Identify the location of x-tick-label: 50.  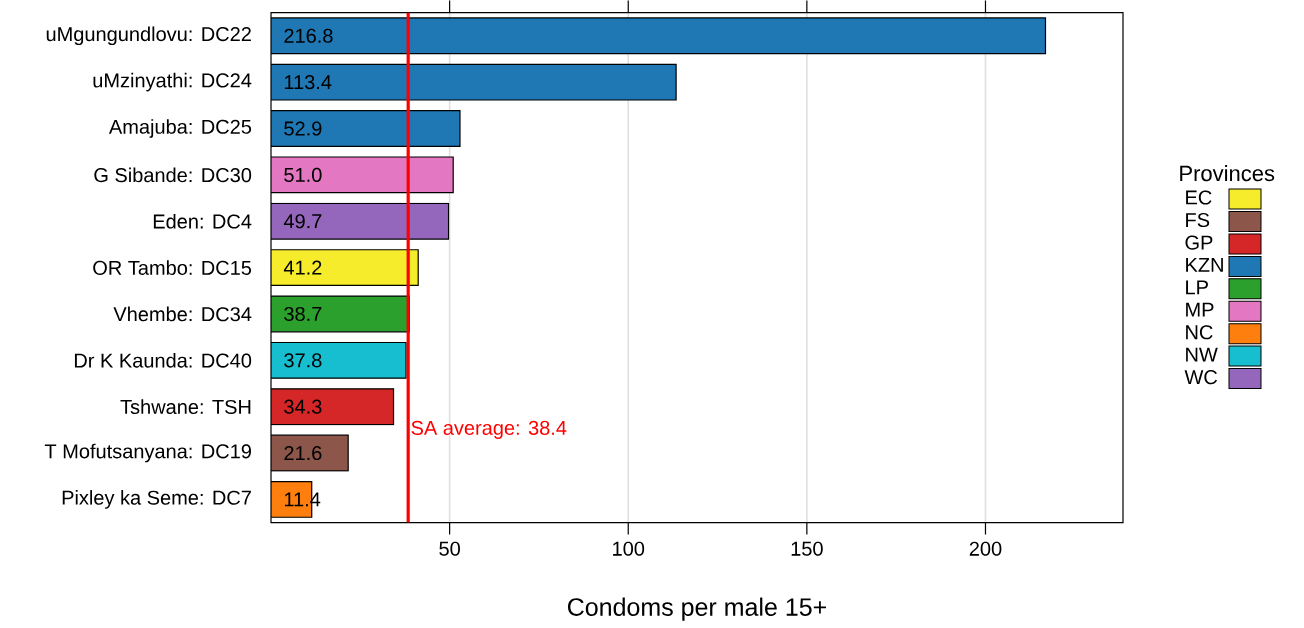
(449, 549).